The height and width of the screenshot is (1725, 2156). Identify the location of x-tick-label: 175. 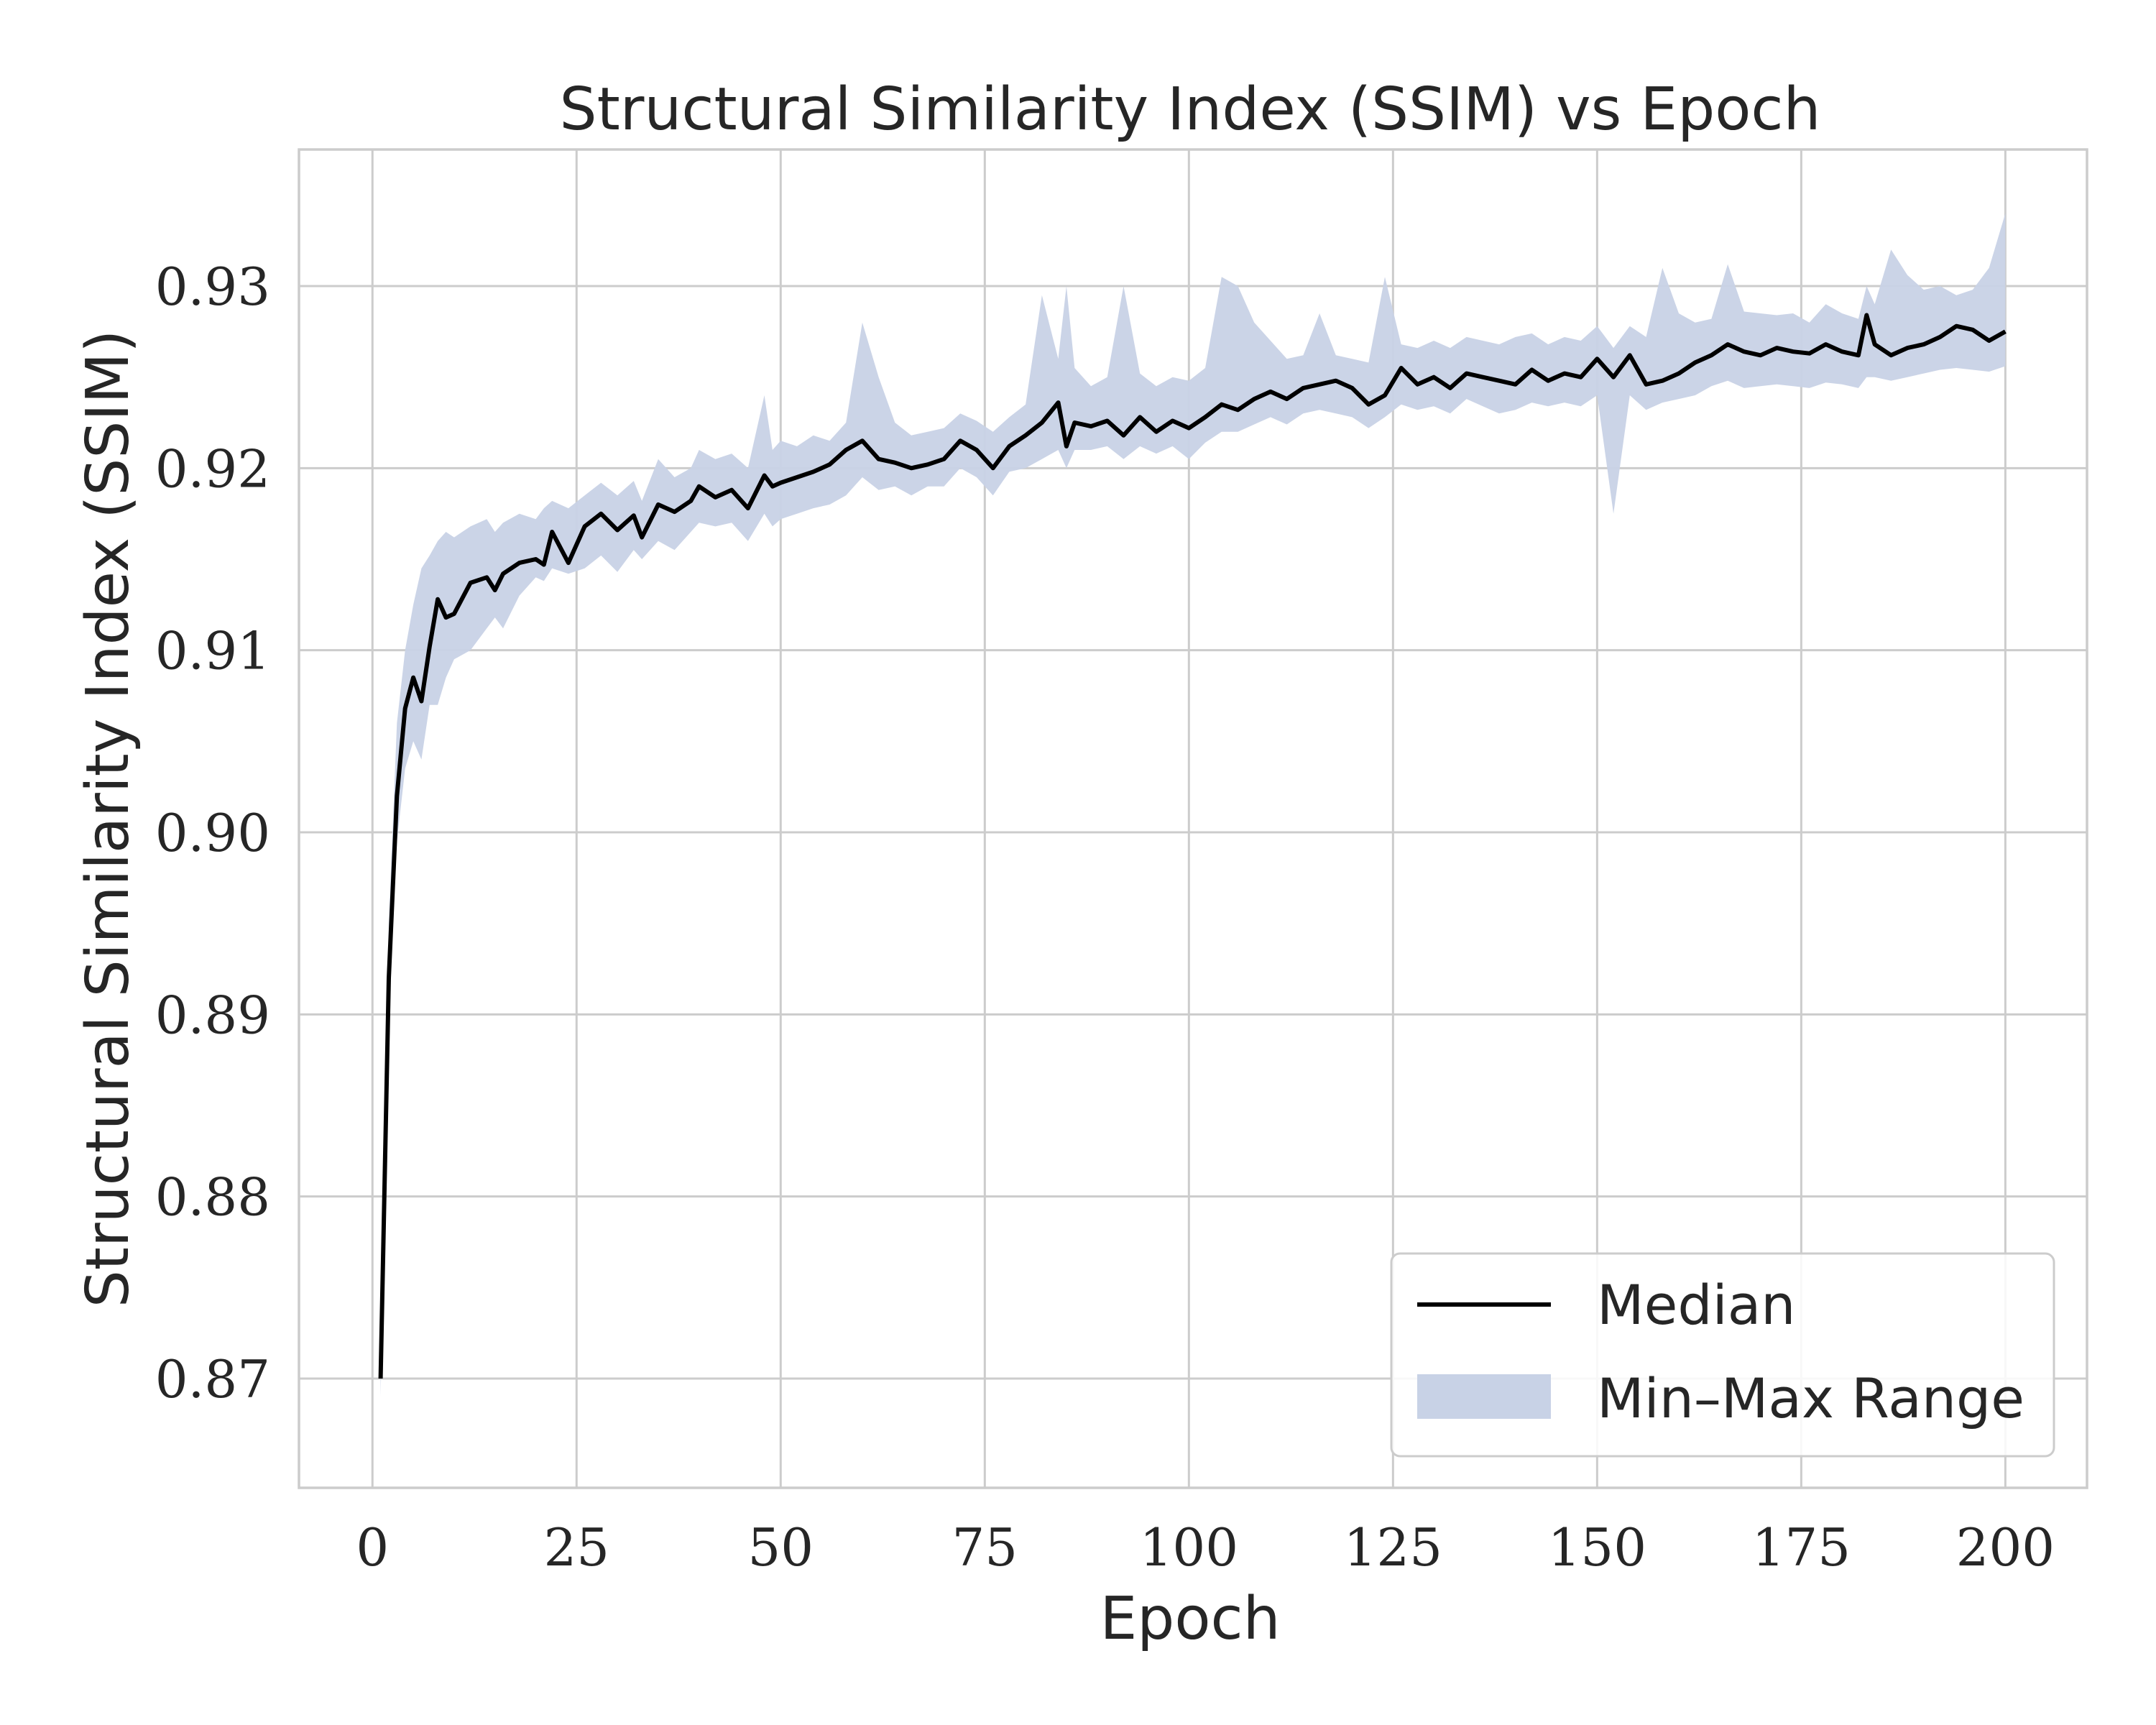
(1801, 1547).